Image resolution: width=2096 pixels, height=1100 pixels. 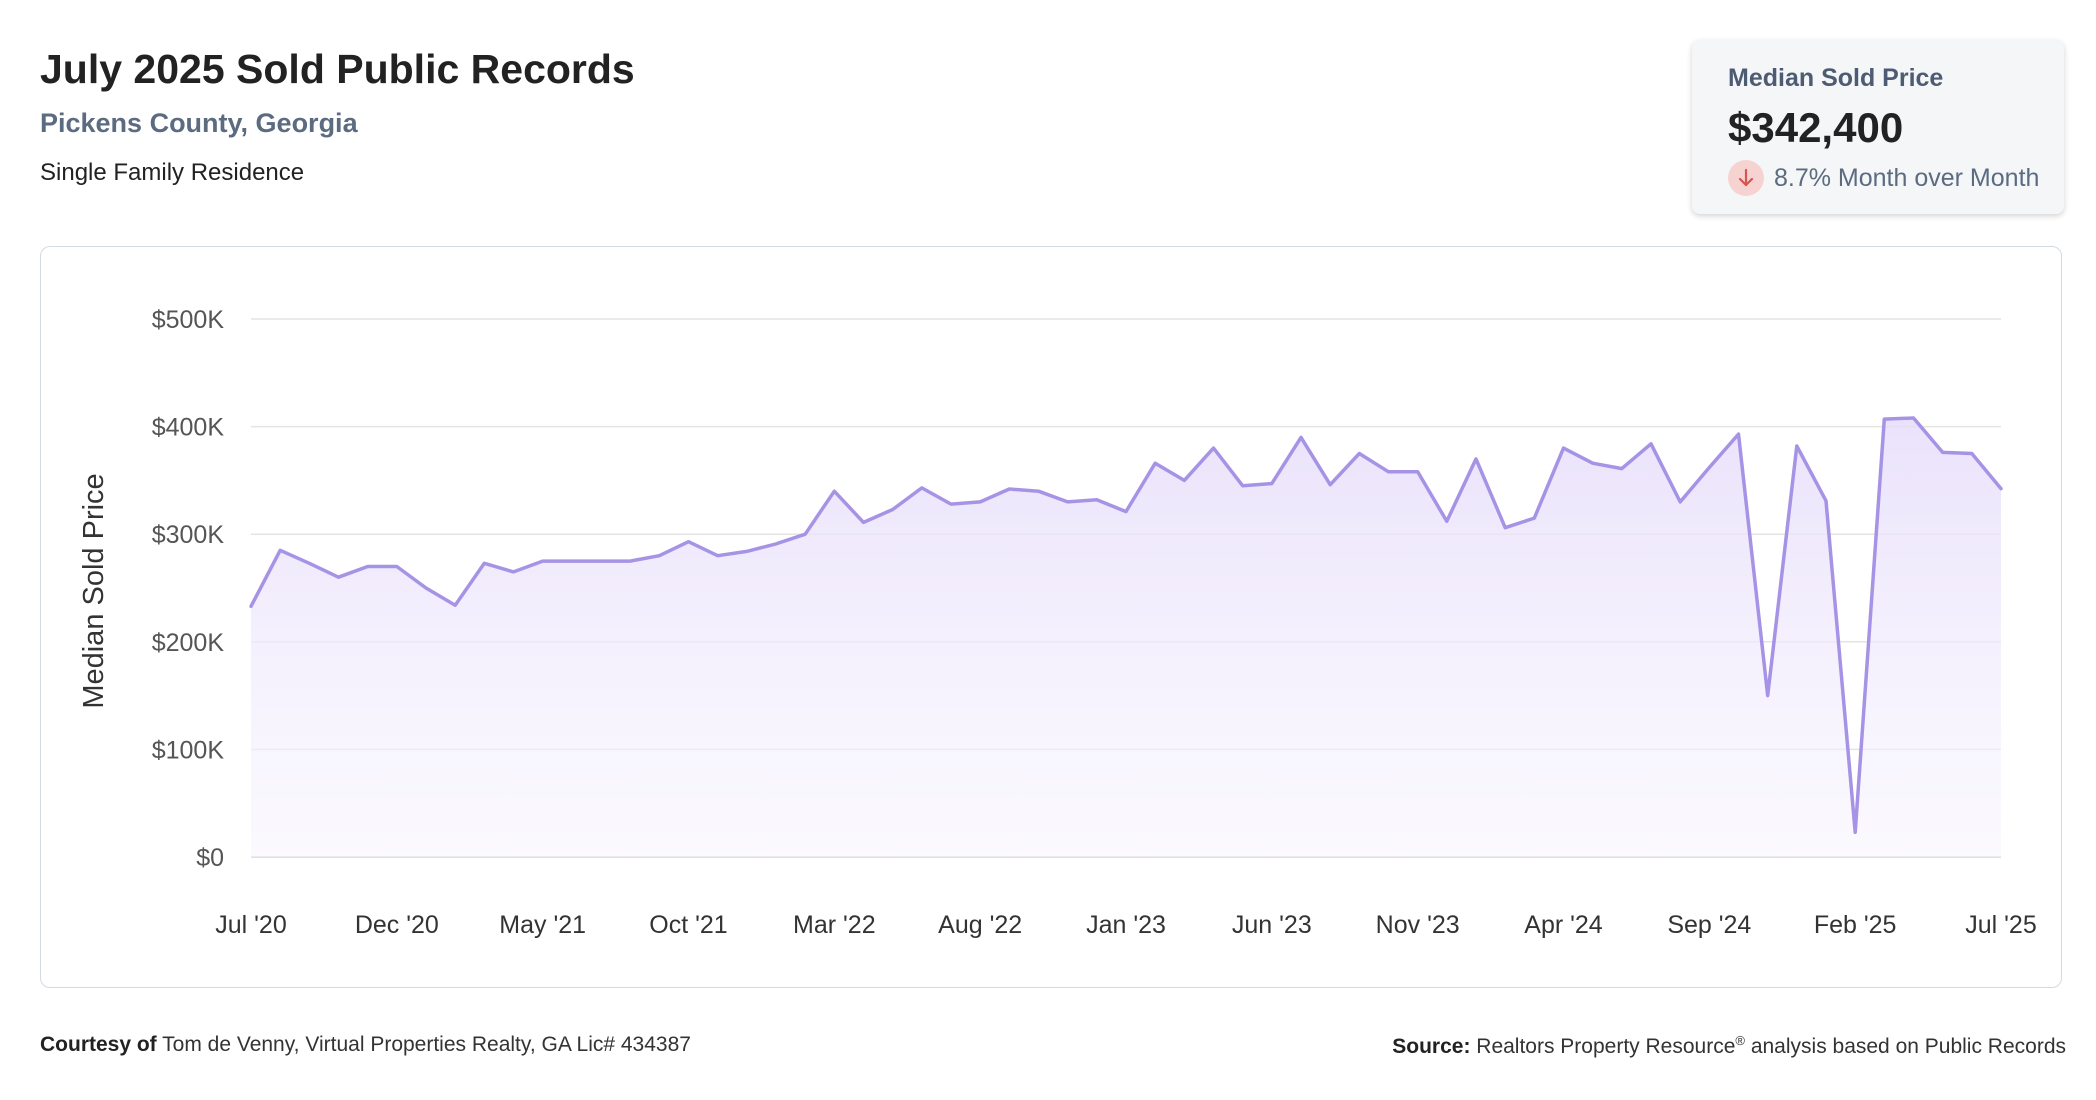 I want to click on page-title: July 2025 Sold Public Records, so click(x=337, y=69).